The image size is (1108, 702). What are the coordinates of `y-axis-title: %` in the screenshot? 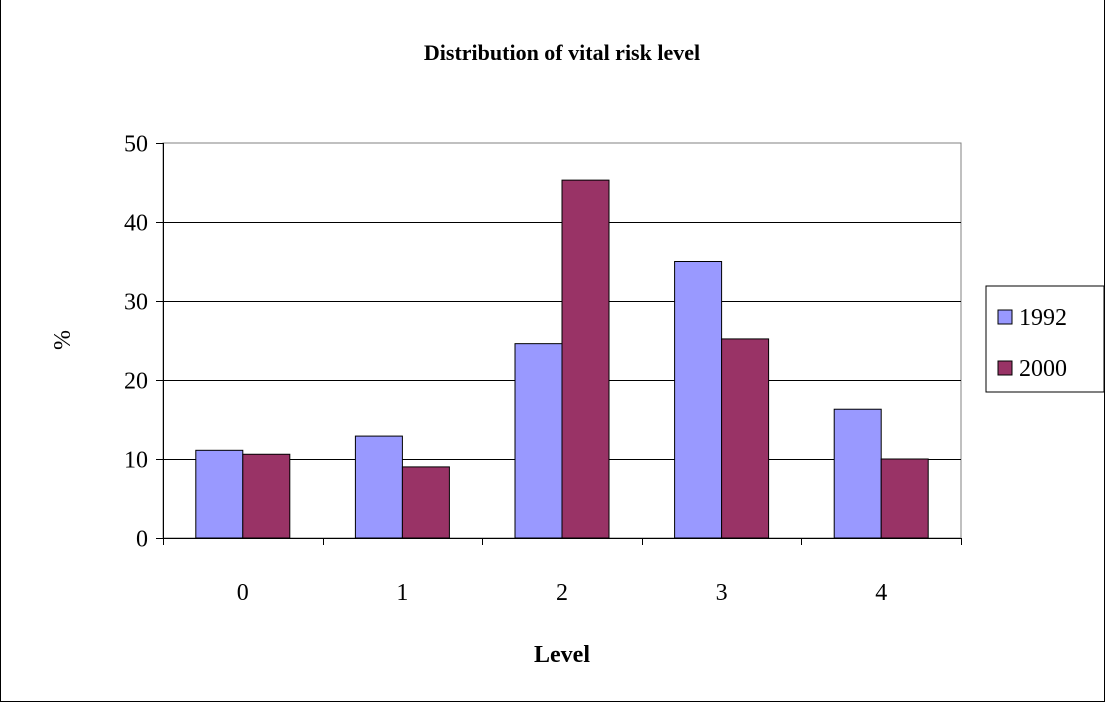 It's located at (63, 340).